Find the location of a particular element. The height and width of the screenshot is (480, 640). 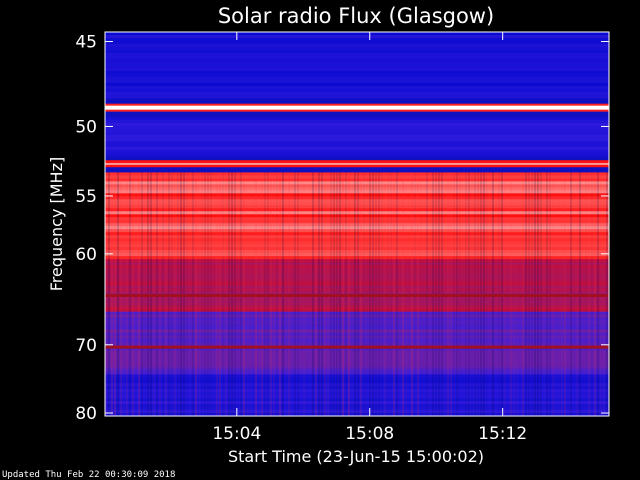

y-tick-label: 50 is located at coordinates (86, 127).